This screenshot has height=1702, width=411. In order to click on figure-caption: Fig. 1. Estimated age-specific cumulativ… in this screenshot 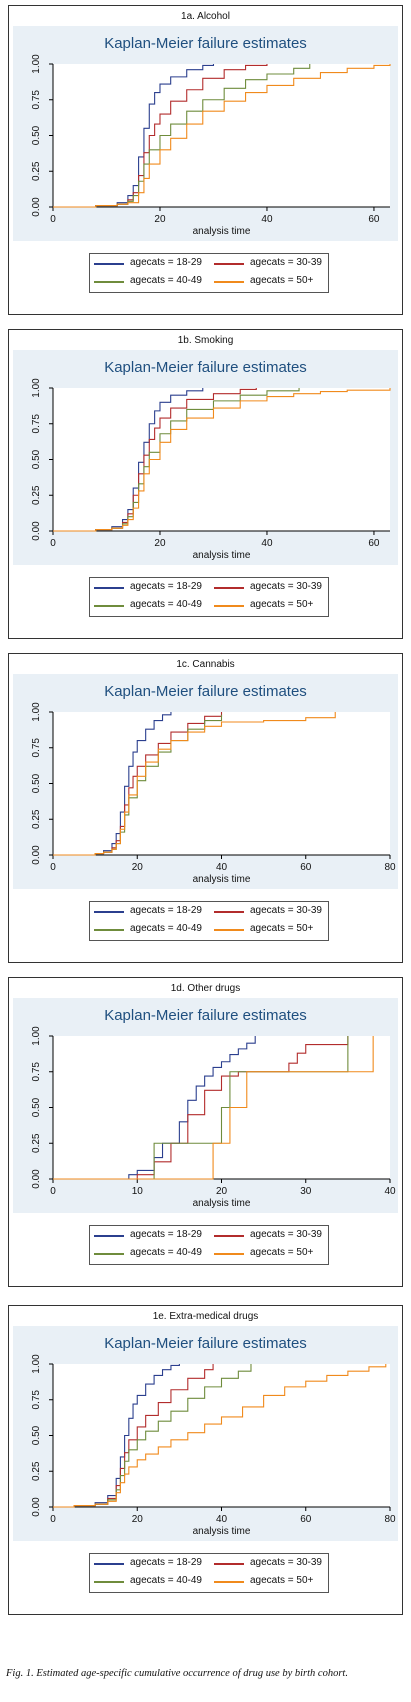, I will do `click(177, 1673)`.